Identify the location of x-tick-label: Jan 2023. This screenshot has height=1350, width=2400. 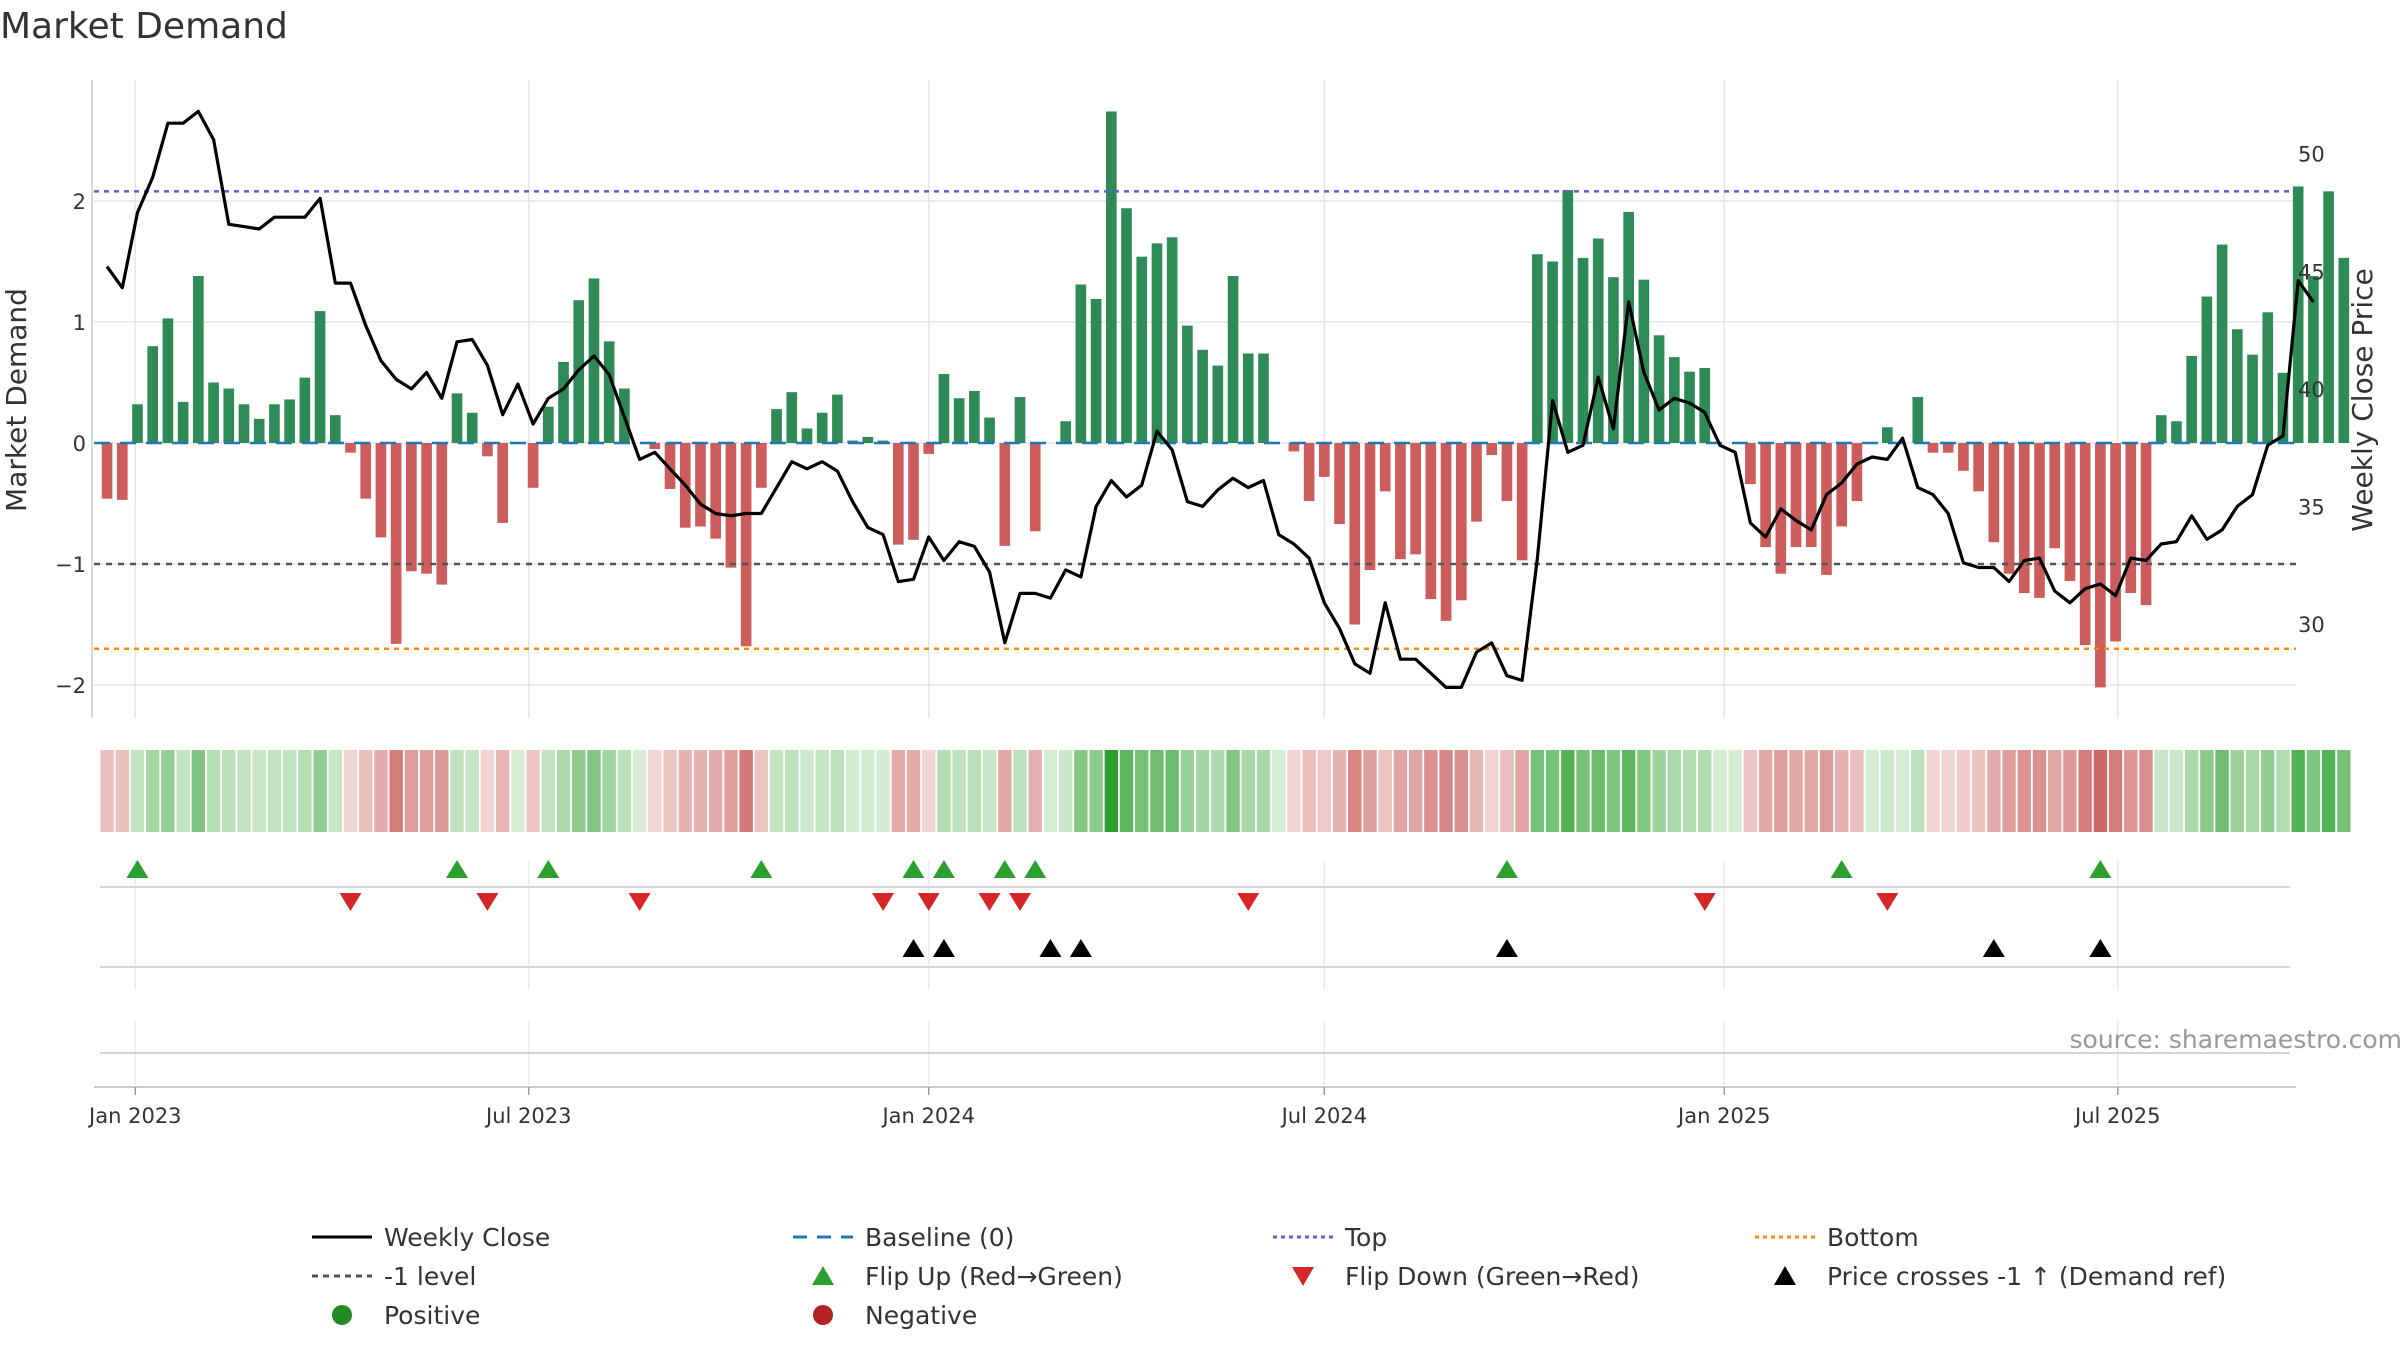
(134, 1116).